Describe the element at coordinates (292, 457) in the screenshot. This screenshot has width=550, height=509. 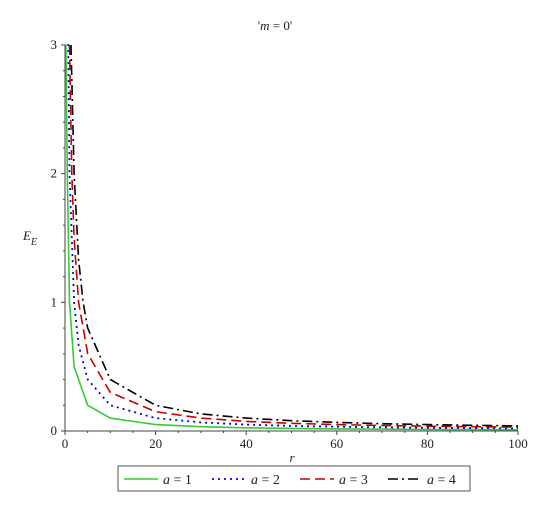
I see `x-axis-label: r` at that location.